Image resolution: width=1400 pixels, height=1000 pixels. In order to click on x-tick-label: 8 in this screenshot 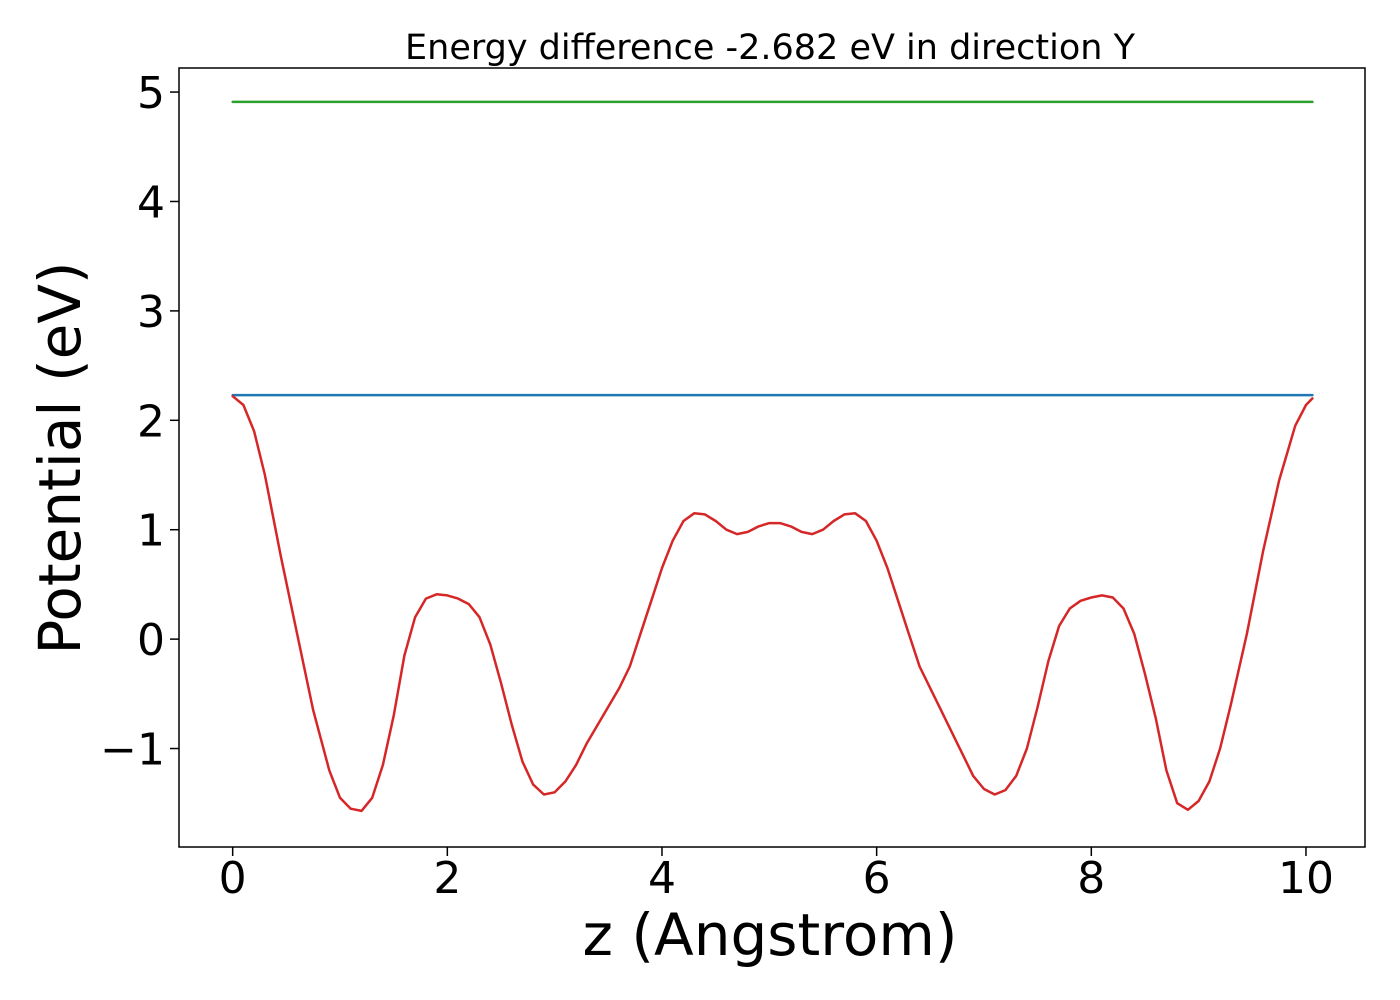, I will do `click(1091, 878)`.